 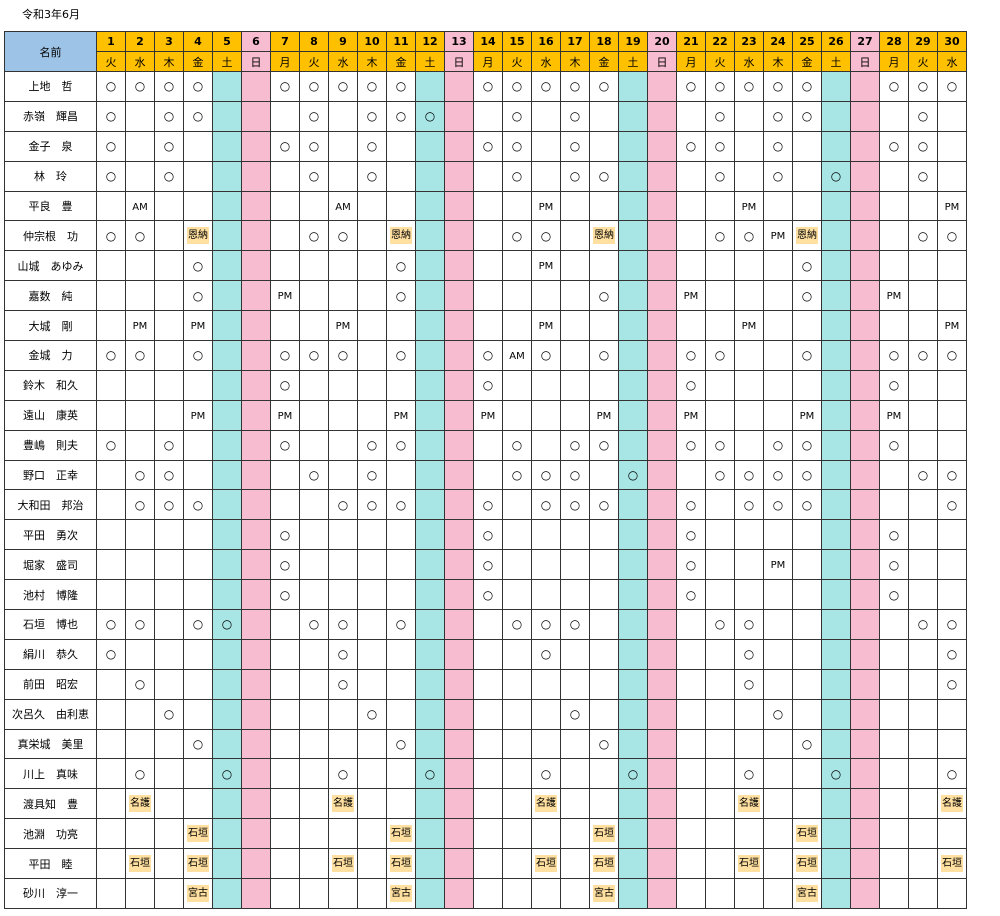 What do you see at coordinates (343, 206) in the screenshot?
I see `schedule-cell-day-9: AM` at bounding box center [343, 206].